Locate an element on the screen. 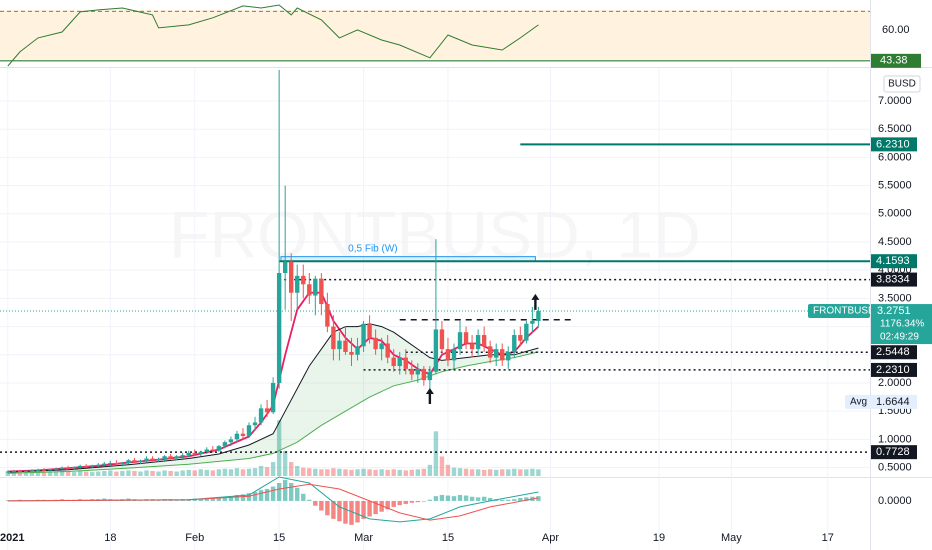 Image resolution: width=932 pixels, height=550 pixels. level-label: 2.2310 is located at coordinates (893, 370).